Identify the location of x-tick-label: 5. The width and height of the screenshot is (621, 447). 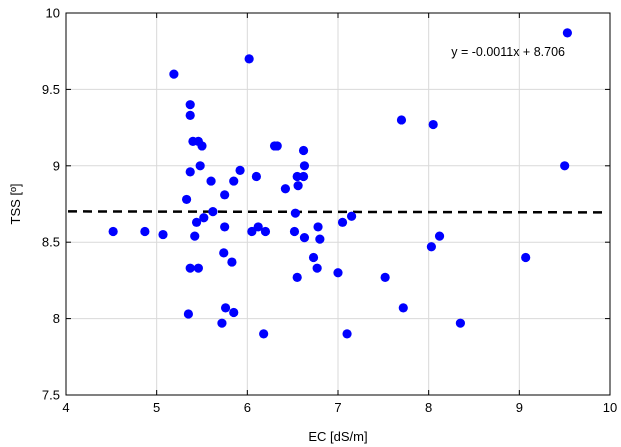
(156, 407).